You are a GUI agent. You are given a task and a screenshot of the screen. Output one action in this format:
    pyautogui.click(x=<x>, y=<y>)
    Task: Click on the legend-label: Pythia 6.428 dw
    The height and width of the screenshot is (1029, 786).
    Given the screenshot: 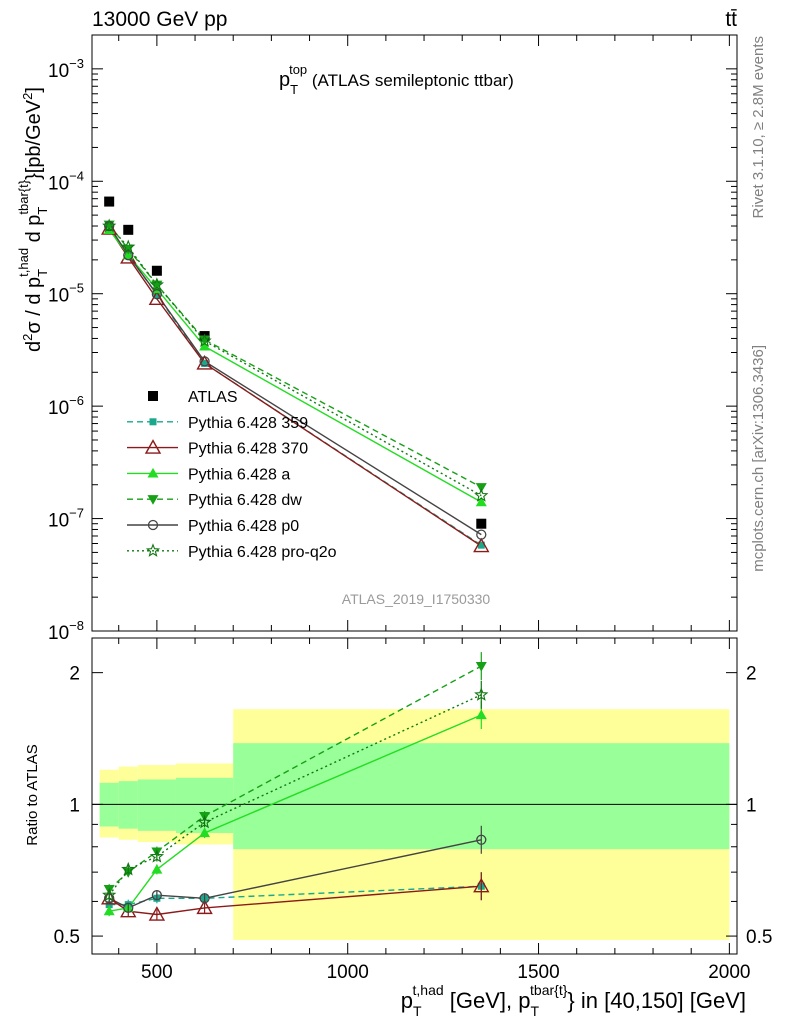 What is the action you would take?
    pyautogui.click(x=245, y=500)
    